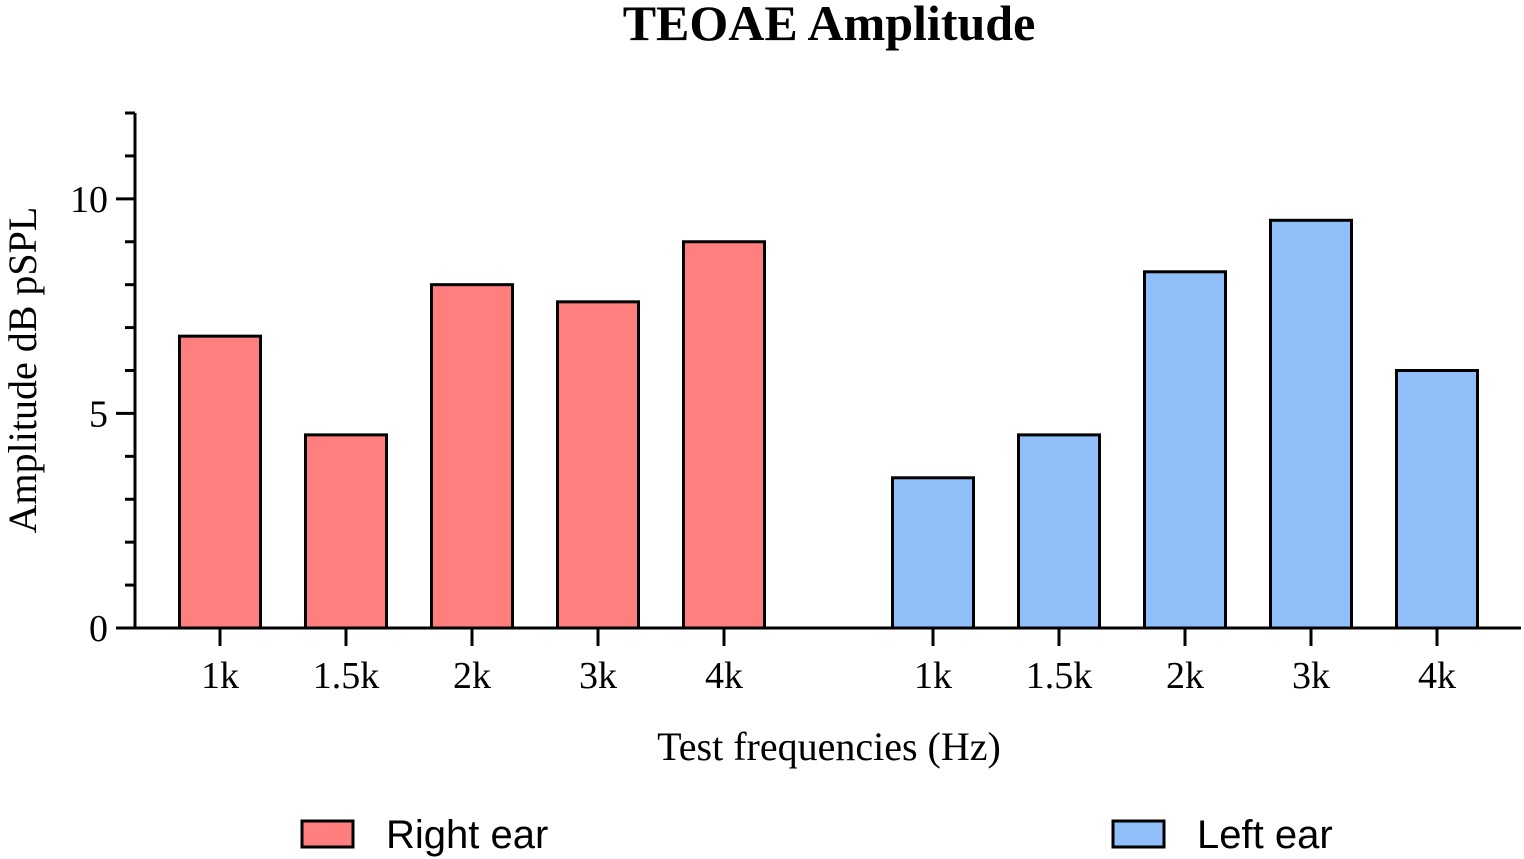 The height and width of the screenshot is (859, 1524). I want to click on bar-left-ear-4k, so click(1437, 499).